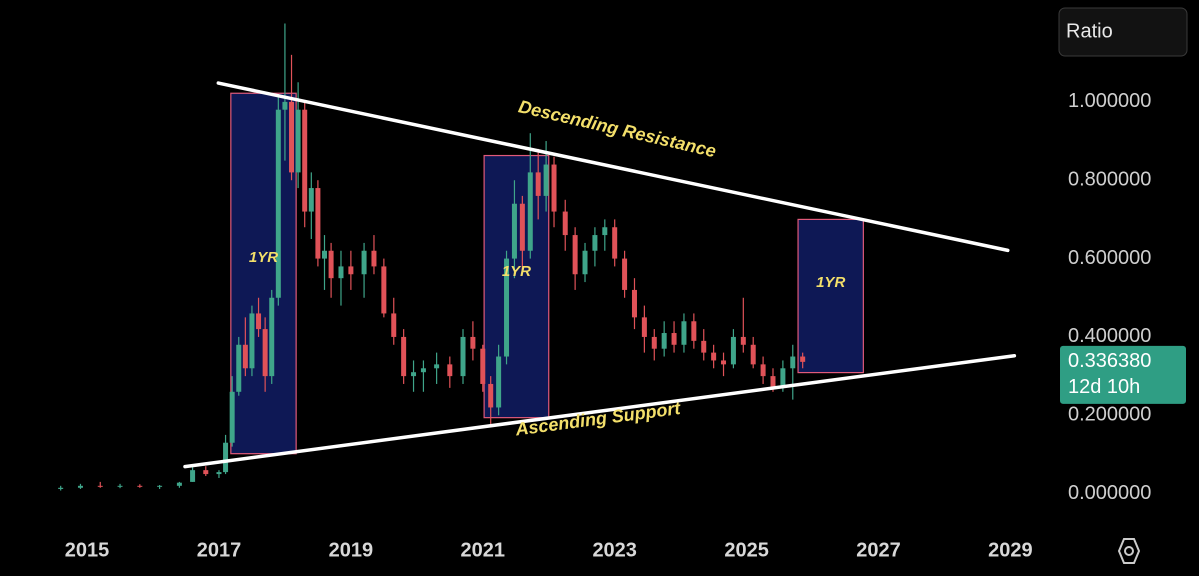 The width and height of the screenshot is (1199, 576). I want to click on countdown-label: 12d 10h, so click(1104, 387).